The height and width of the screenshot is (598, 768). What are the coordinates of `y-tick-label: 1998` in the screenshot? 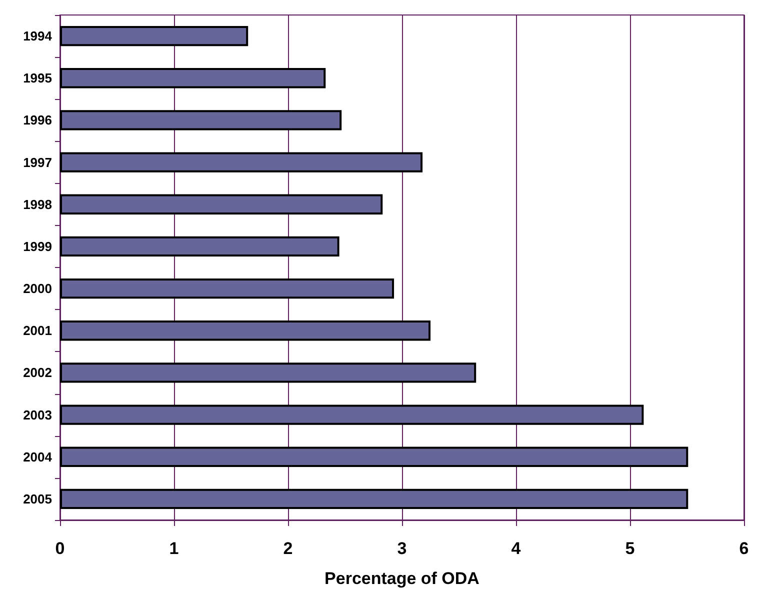 It's located at (37, 204).